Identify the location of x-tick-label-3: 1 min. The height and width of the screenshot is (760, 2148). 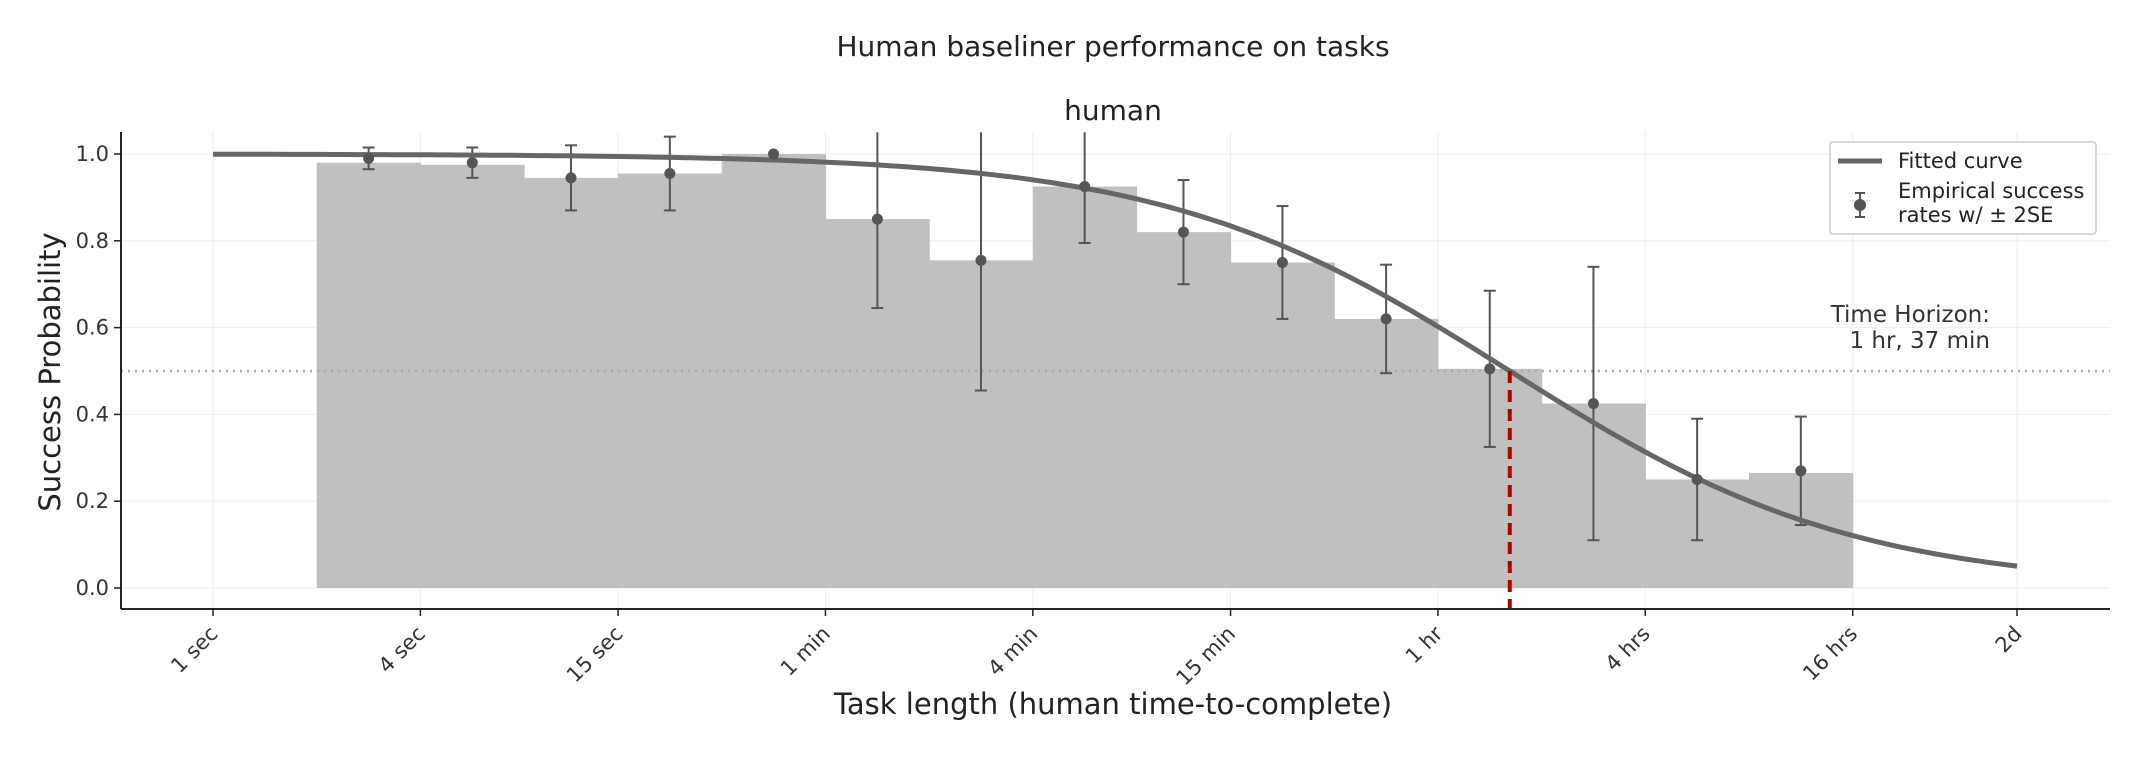
(805, 651).